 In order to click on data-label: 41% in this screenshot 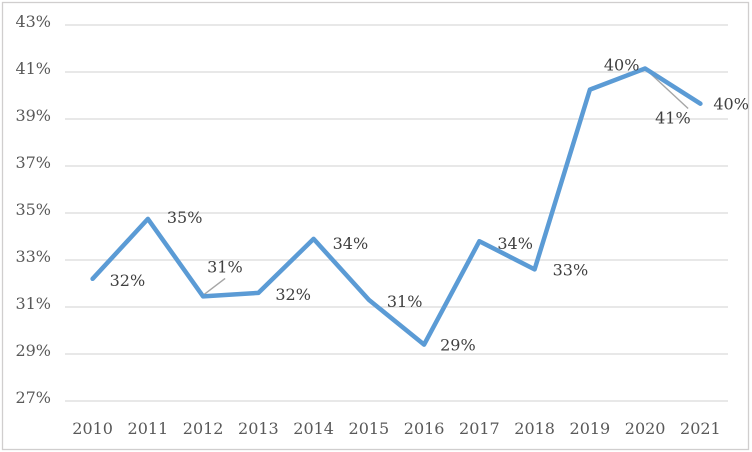, I will do `click(673, 117)`.